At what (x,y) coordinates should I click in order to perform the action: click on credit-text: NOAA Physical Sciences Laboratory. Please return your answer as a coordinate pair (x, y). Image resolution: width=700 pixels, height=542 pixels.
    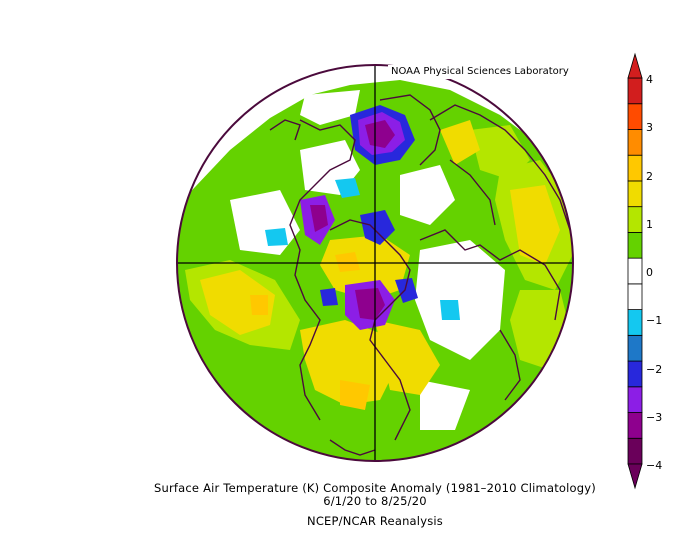
    Looking at the image, I should click on (480, 71).